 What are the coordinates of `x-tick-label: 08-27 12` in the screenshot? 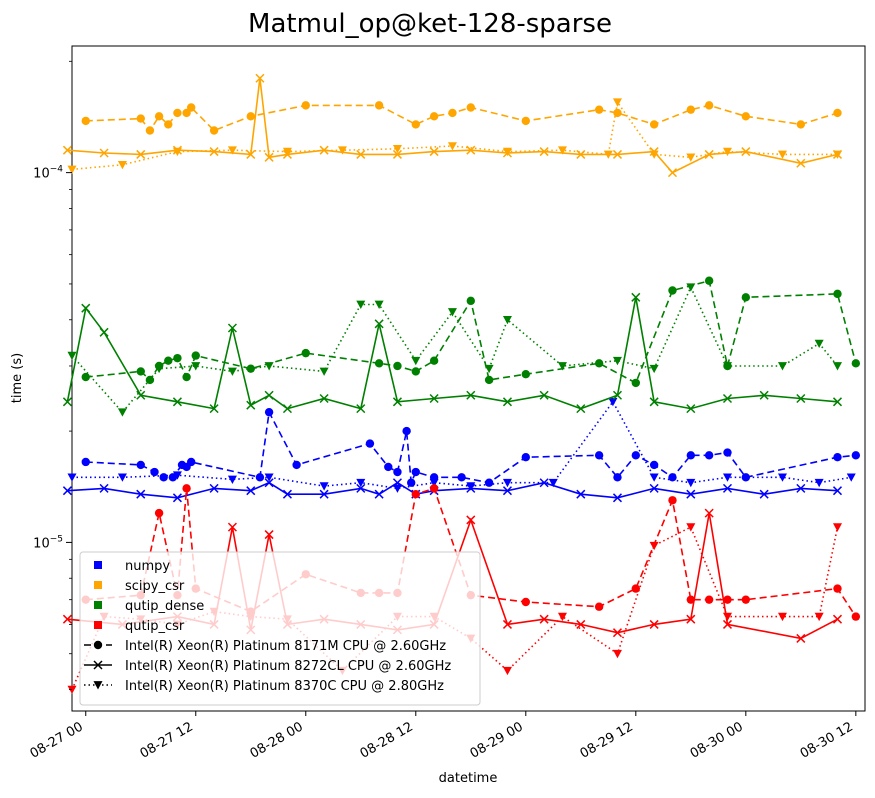 It's located at (167, 740).